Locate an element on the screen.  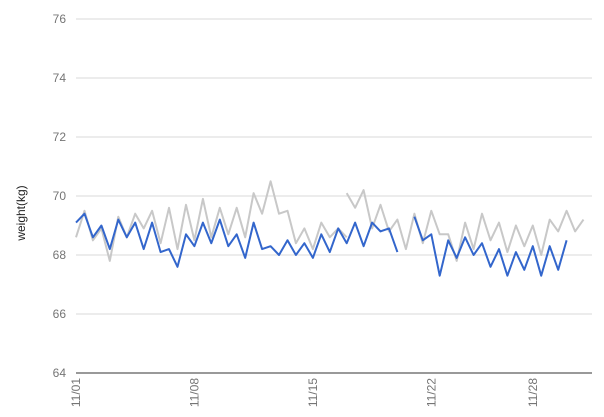
y-tick-label: 74 is located at coordinates (60, 78).